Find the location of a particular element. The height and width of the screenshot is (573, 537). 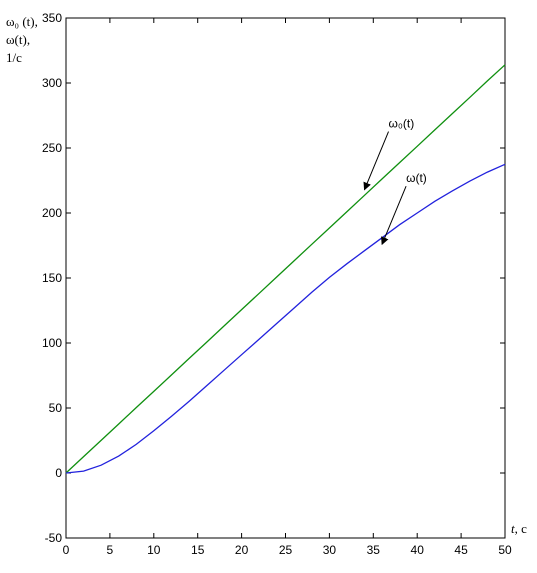

x-tick-label: 35 is located at coordinates (374, 550).